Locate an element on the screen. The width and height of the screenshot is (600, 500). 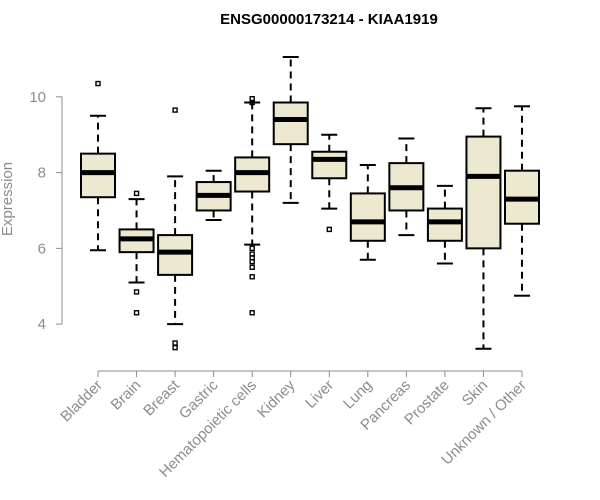
x-tick-label: Brain is located at coordinates (126, 395).